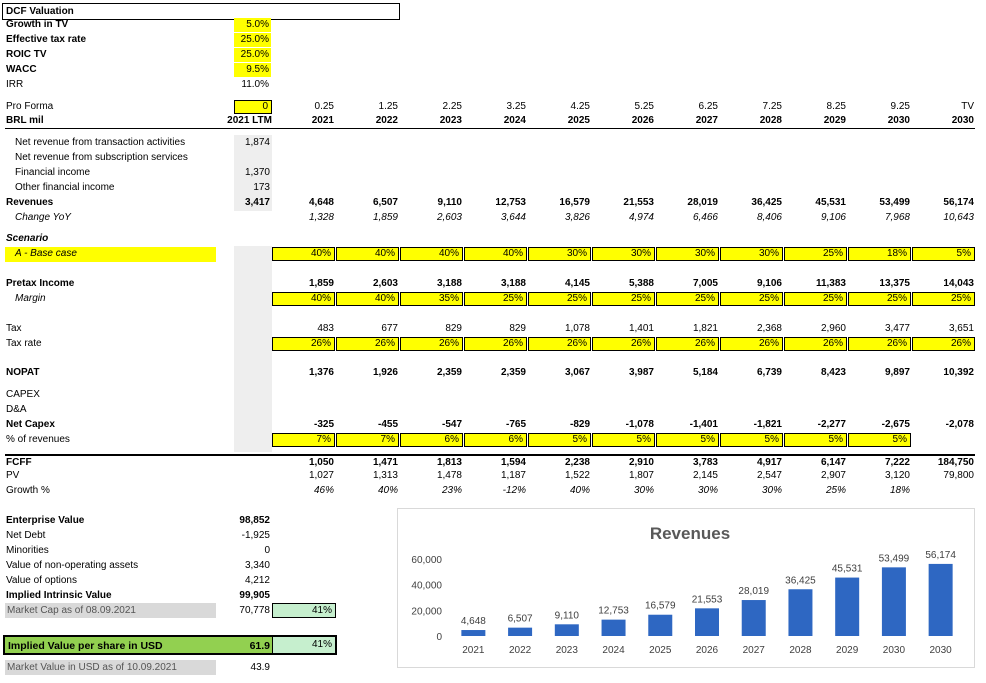 The image size is (986, 683). Describe the element at coordinates (513, 217) in the screenshot. I see `change_yoy-value: 3,644` at that location.